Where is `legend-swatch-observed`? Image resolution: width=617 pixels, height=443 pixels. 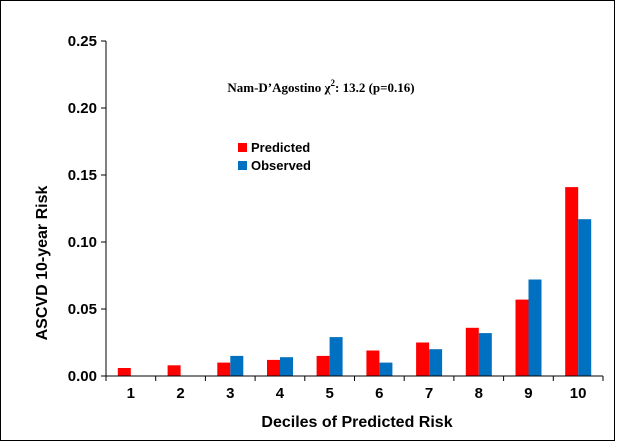 legend-swatch-observed is located at coordinates (242, 165).